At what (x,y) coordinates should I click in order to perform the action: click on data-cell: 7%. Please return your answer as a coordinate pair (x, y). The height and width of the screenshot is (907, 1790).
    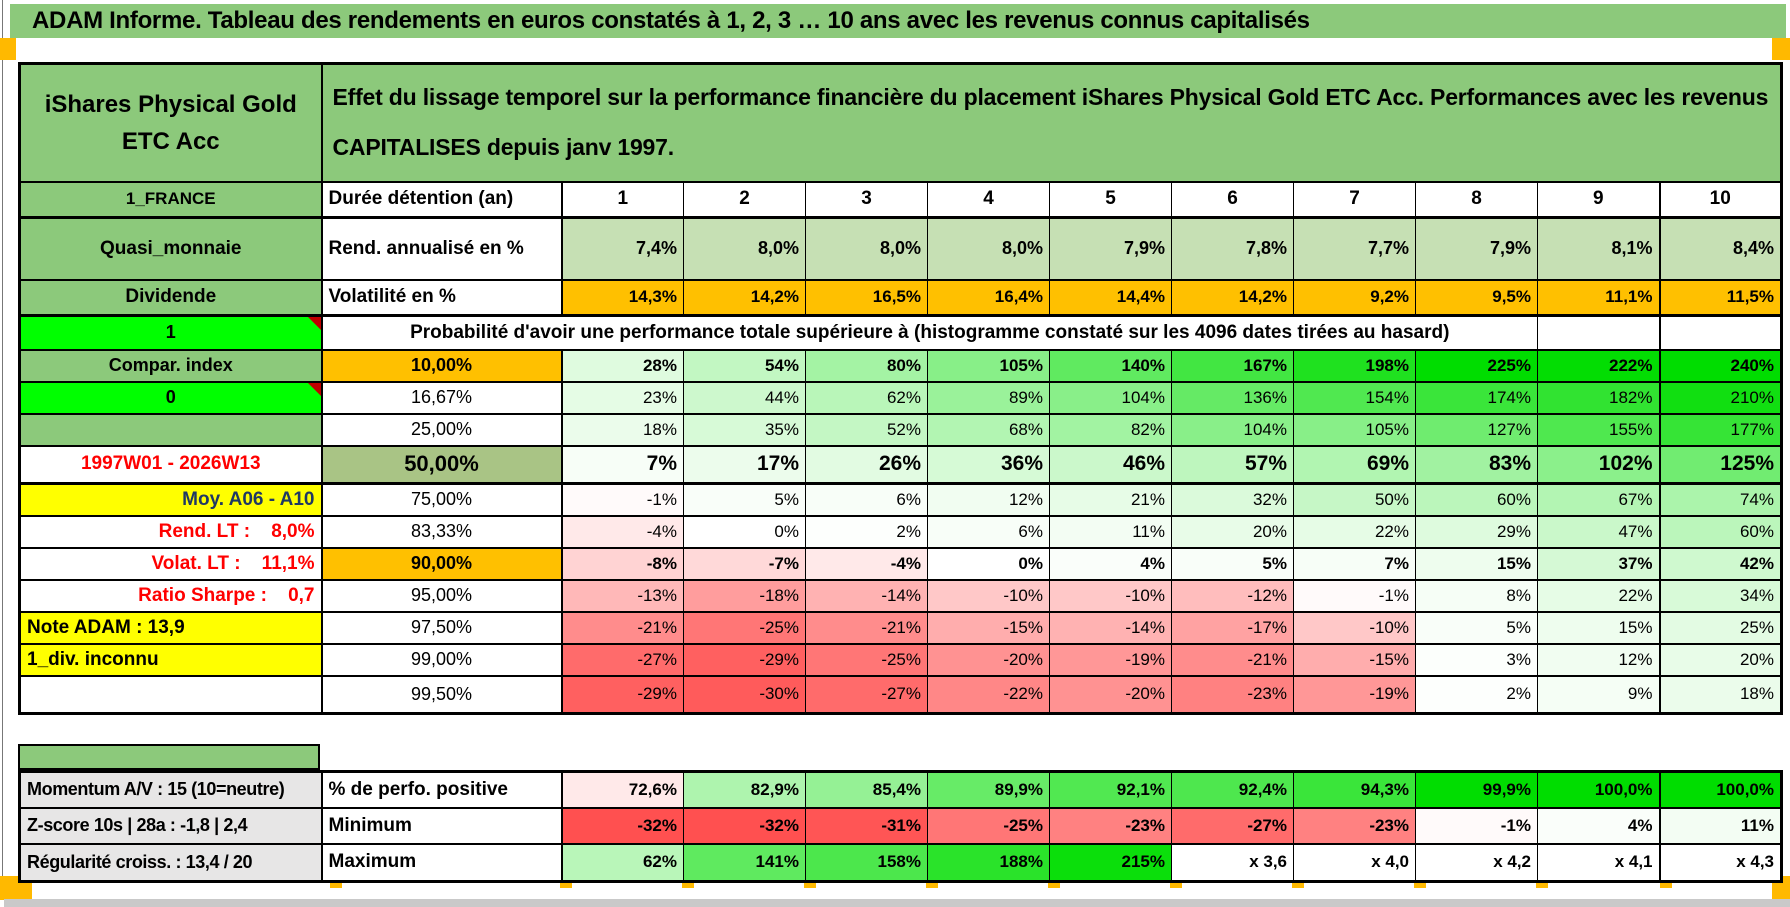
    Looking at the image, I should click on (622, 464).